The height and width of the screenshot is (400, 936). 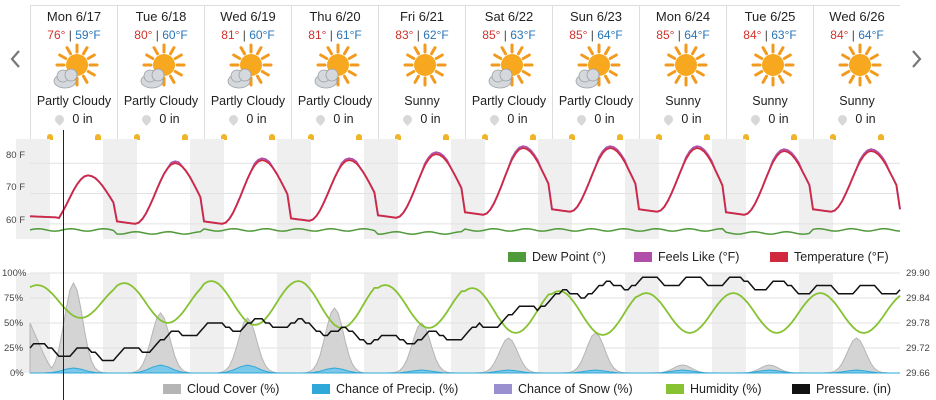 What do you see at coordinates (563, 389) in the screenshot?
I see `legend-chance-snow: Chance of Snow (%)` at bounding box center [563, 389].